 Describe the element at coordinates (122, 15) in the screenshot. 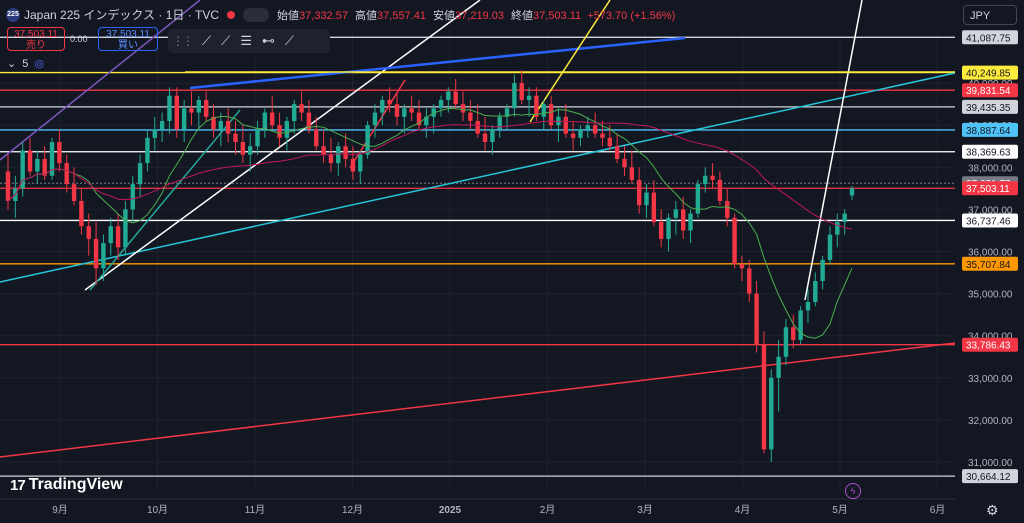

I see `symbol-title: Japan 225 インデックス · 1日 · TVC` at that location.